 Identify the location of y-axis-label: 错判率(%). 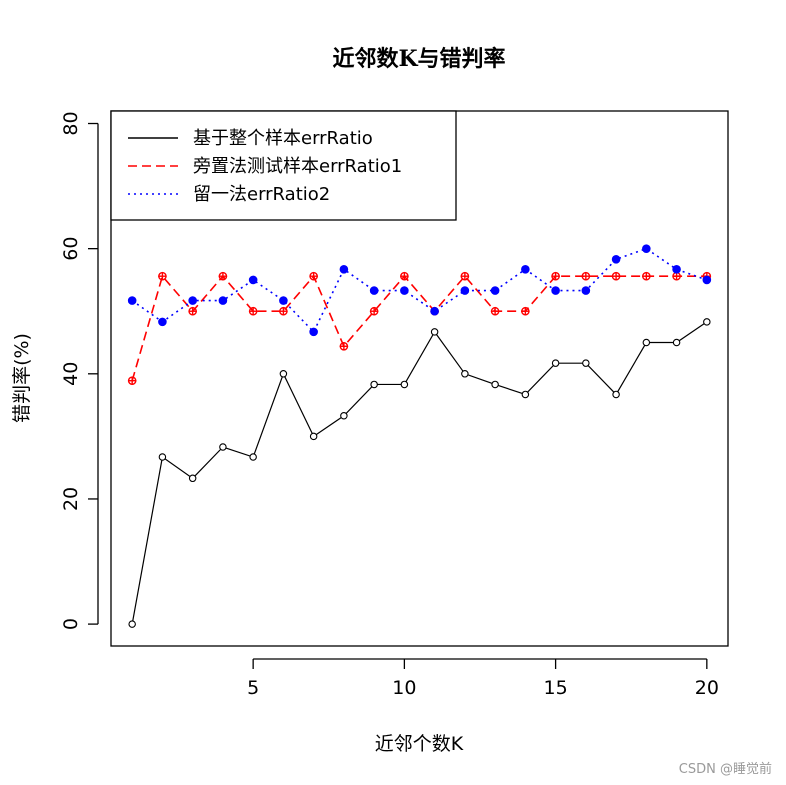
(22, 378).